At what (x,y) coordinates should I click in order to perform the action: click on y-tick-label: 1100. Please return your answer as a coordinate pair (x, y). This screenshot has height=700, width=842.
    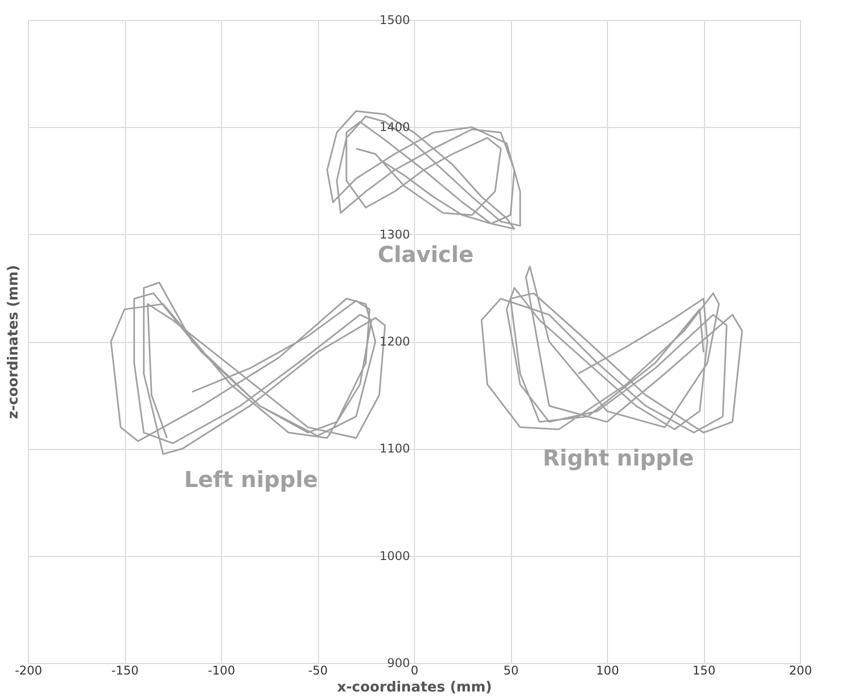
    Looking at the image, I should click on (394, 449).